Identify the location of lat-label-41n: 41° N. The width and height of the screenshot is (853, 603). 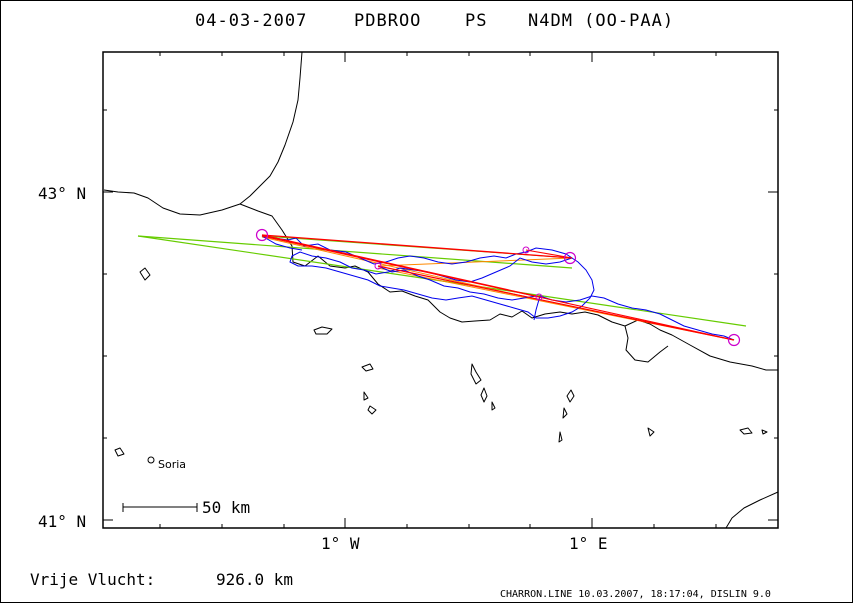
(62, 521).